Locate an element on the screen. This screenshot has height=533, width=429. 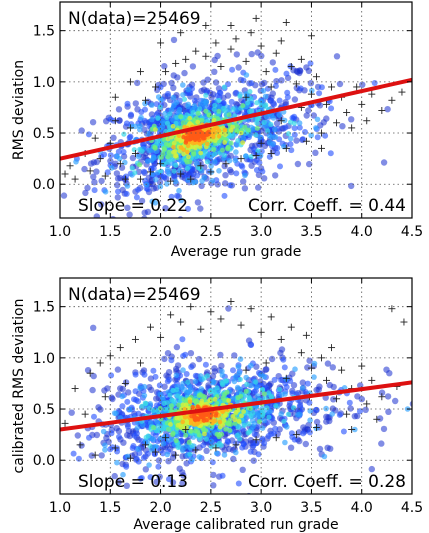
regression-line is located at coordinates (236, 406).